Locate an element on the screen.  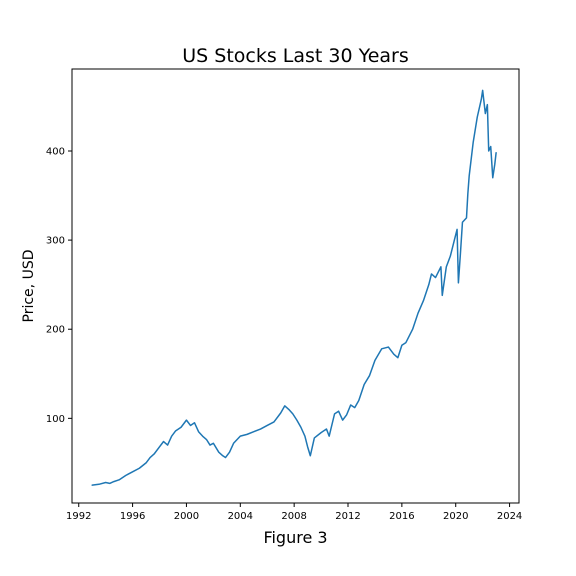
x-tick-label: 1992 is located at coordinates (78, 516).